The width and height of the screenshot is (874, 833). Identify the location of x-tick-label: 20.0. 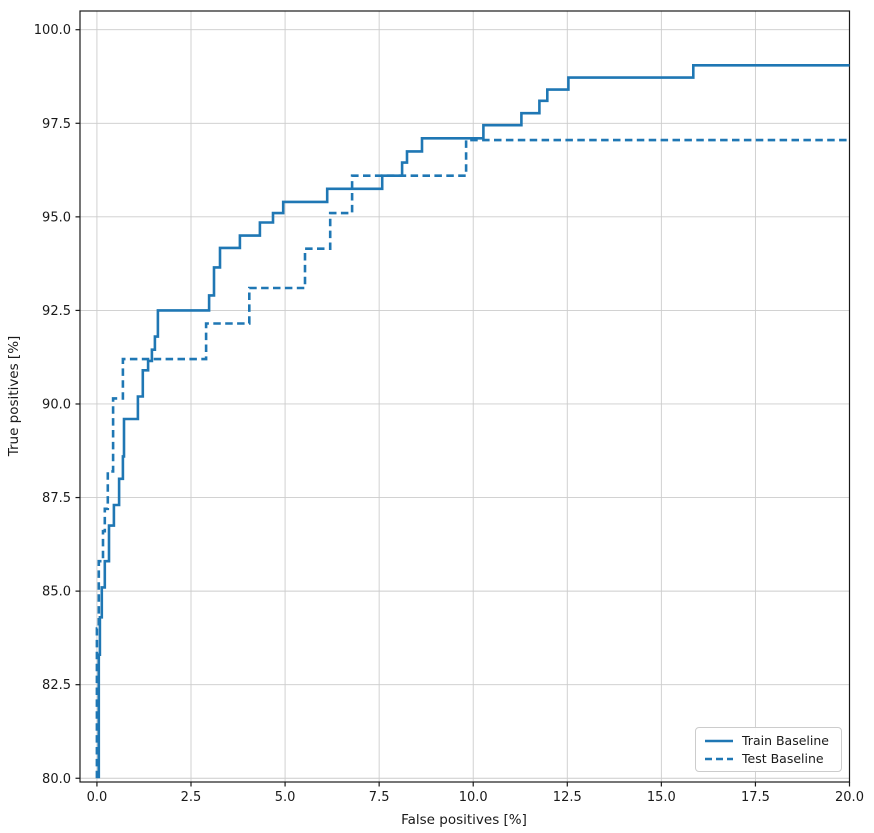
(849, 797).